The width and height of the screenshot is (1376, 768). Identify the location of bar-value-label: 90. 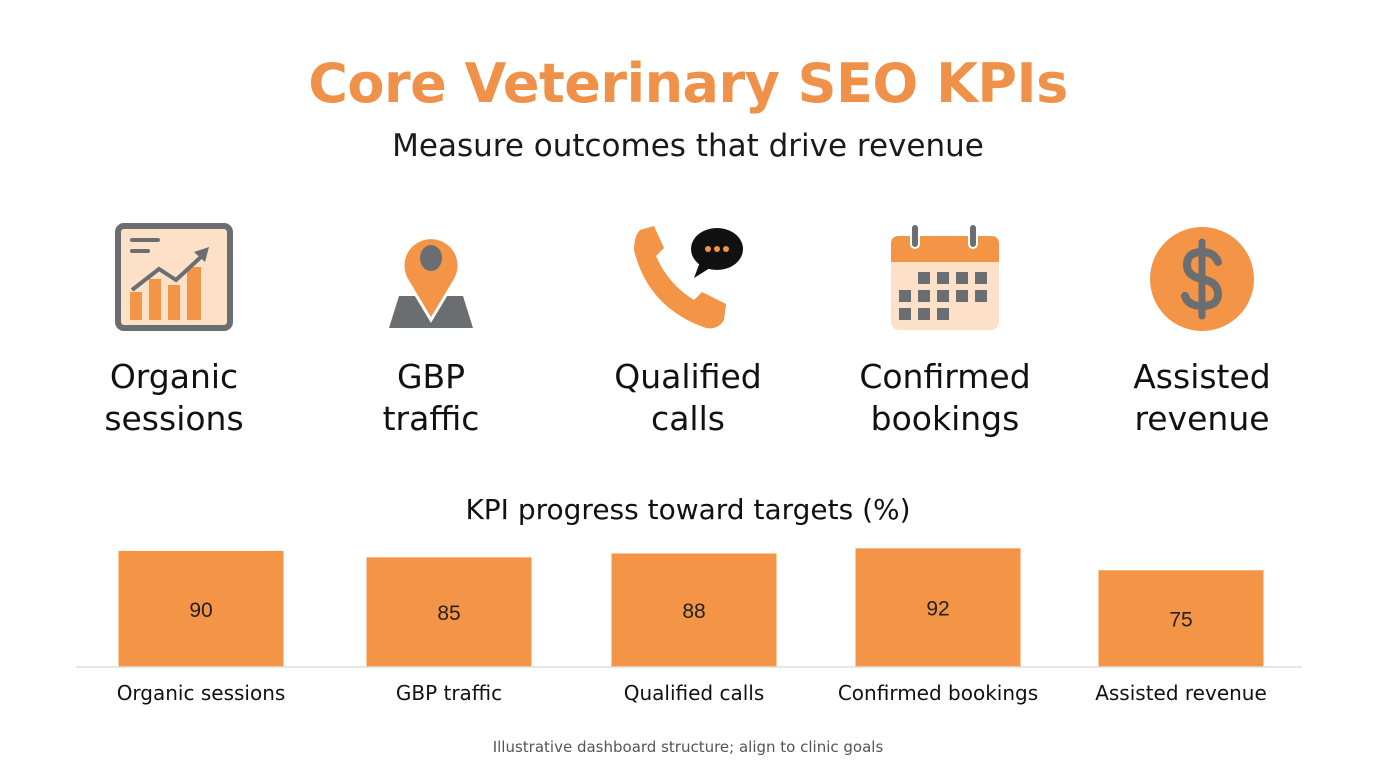
(200, 610).